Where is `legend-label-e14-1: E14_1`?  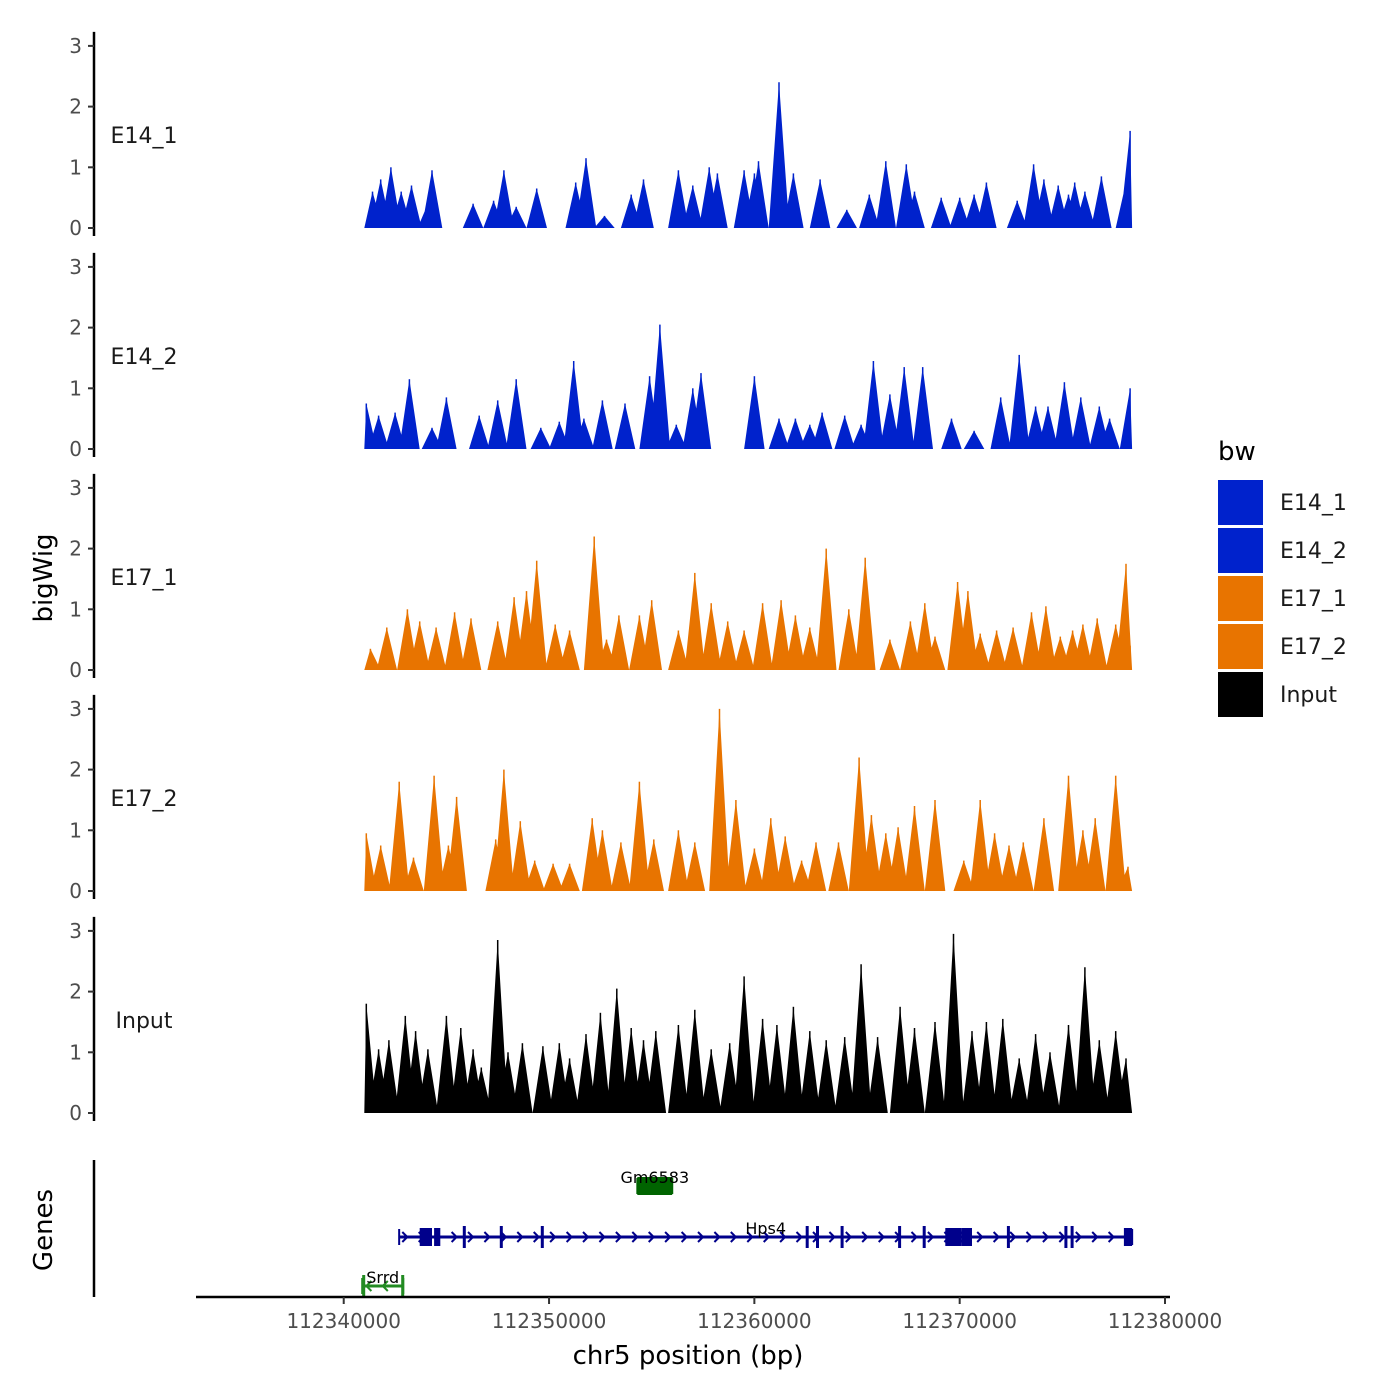
legend-label-e14-1: E14_1 is located at coordinates (1313, 503).